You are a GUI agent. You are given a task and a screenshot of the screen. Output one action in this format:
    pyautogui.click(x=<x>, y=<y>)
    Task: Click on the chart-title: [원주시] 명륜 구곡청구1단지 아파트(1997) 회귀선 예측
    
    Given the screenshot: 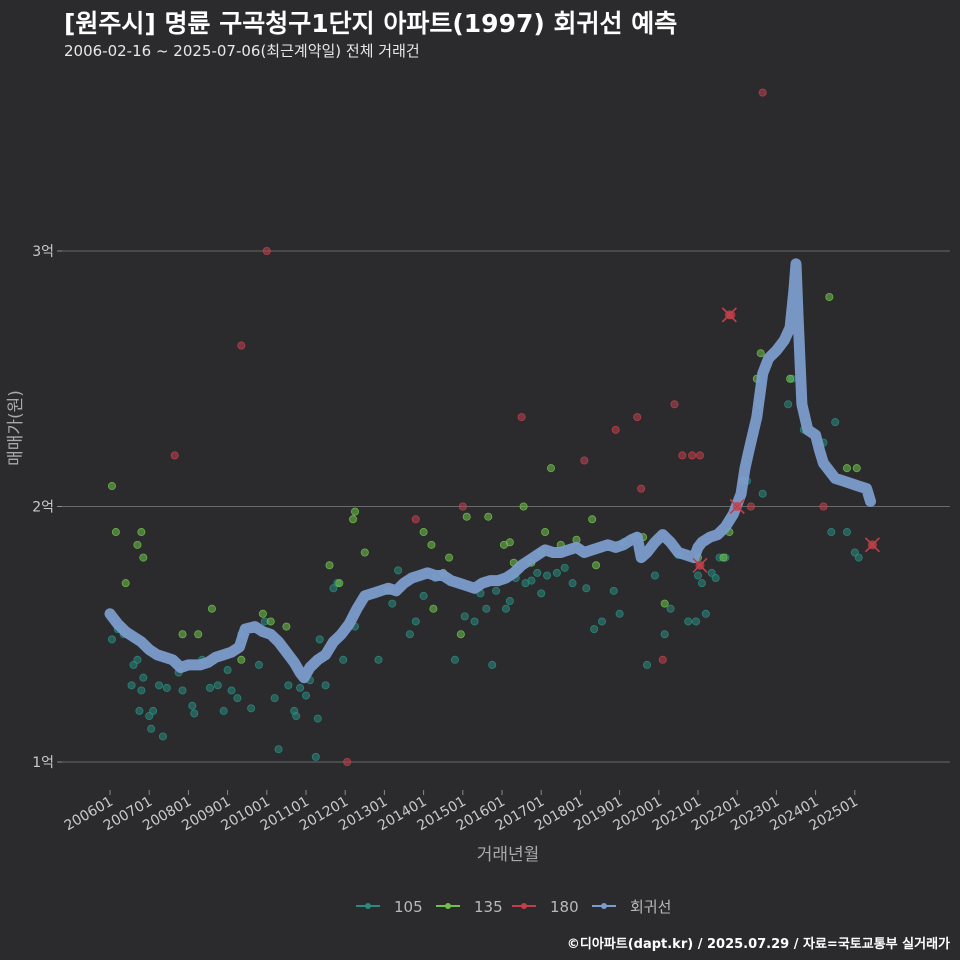 What is the action you would take?
    pyautogui.click(x=371, y=23)
    